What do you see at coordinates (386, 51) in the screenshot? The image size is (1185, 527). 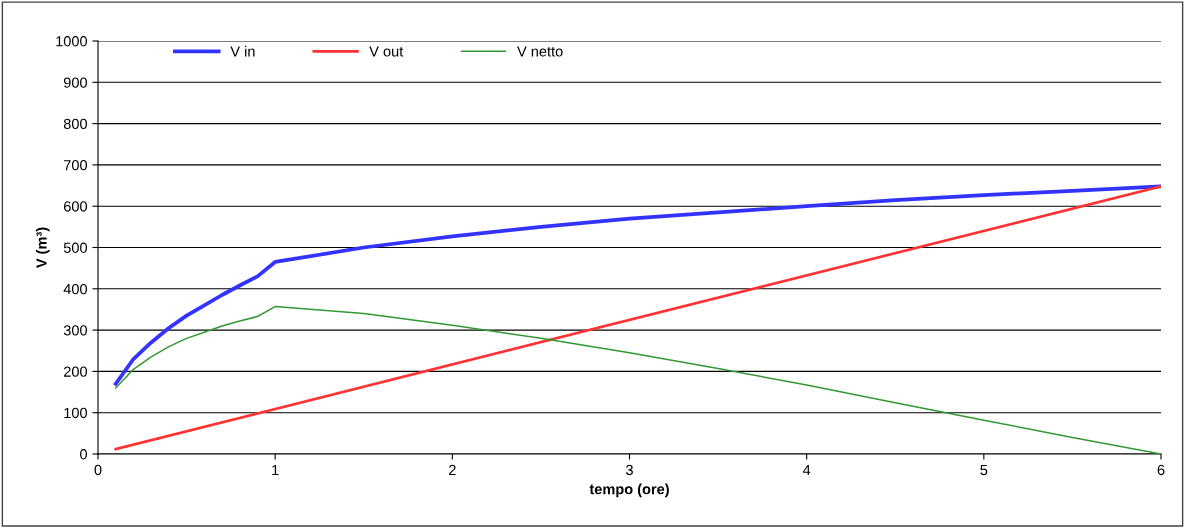 I see `legend-label: V out` at bounding box center [386, 51].